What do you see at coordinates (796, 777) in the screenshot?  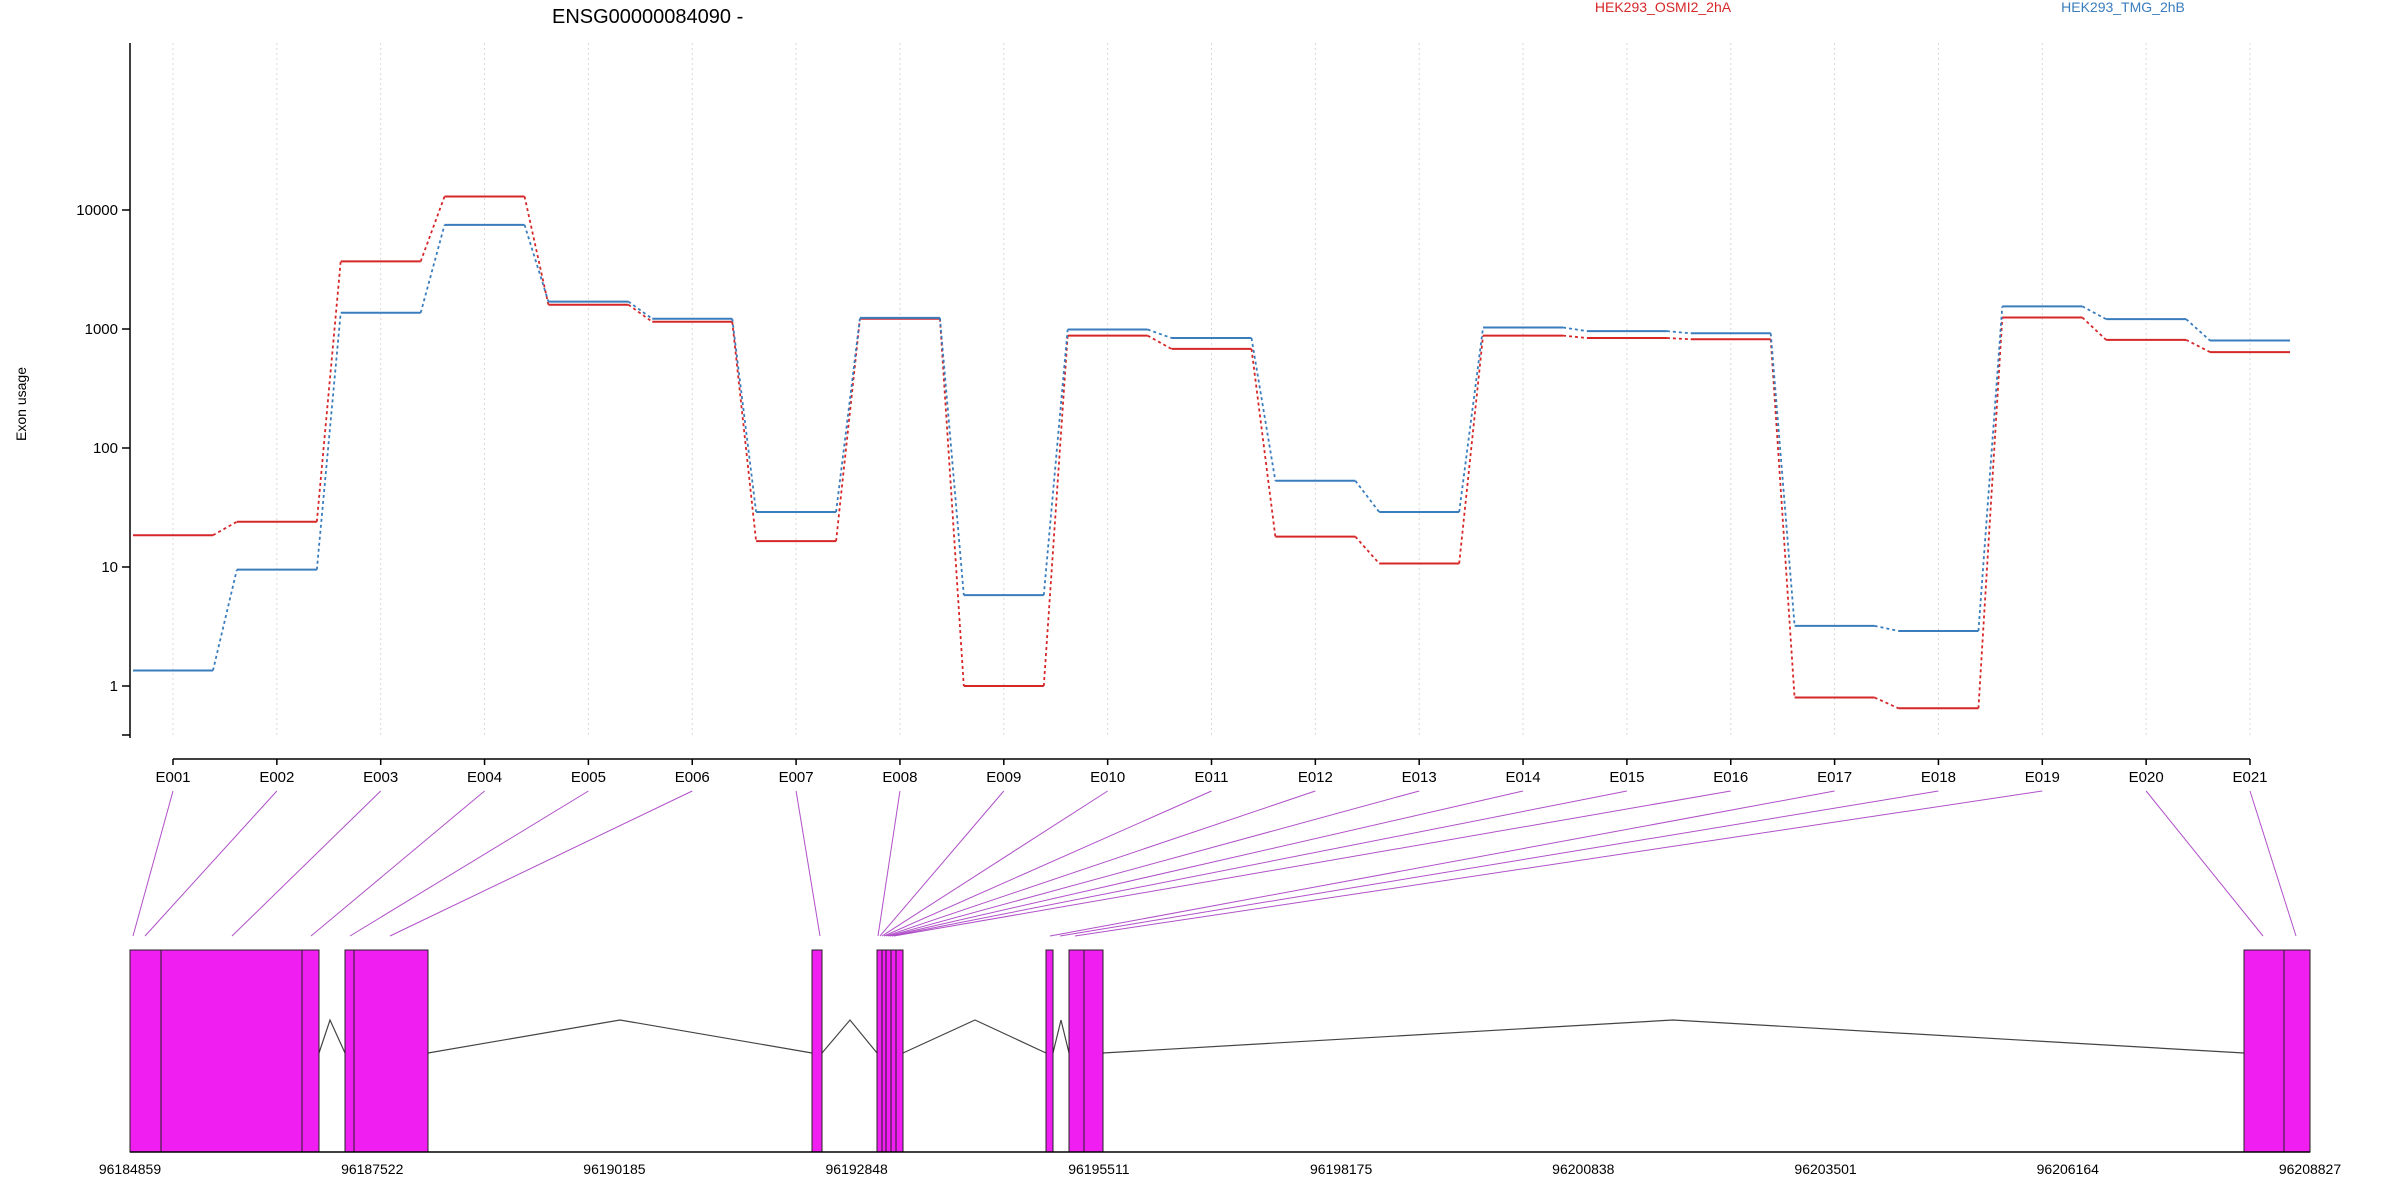 I see `x-tick-label: E007` at bounding box center [796, 777].